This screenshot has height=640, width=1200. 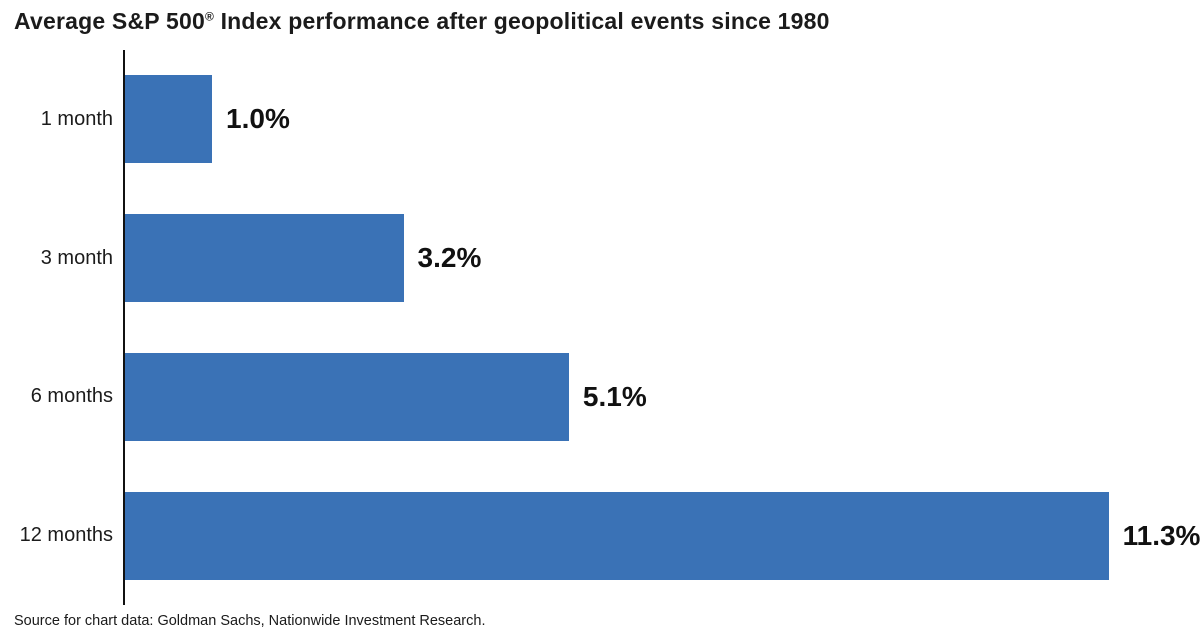 What do you see at coordinates (71, 396) in the screenshot?
I see `category-label: 6 months` at bounding box center [71, 396].